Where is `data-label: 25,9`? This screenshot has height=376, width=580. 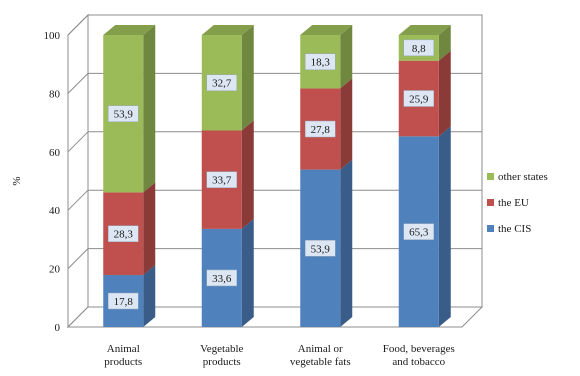 data-label: 25,9 is located at coordinates (419, 100).